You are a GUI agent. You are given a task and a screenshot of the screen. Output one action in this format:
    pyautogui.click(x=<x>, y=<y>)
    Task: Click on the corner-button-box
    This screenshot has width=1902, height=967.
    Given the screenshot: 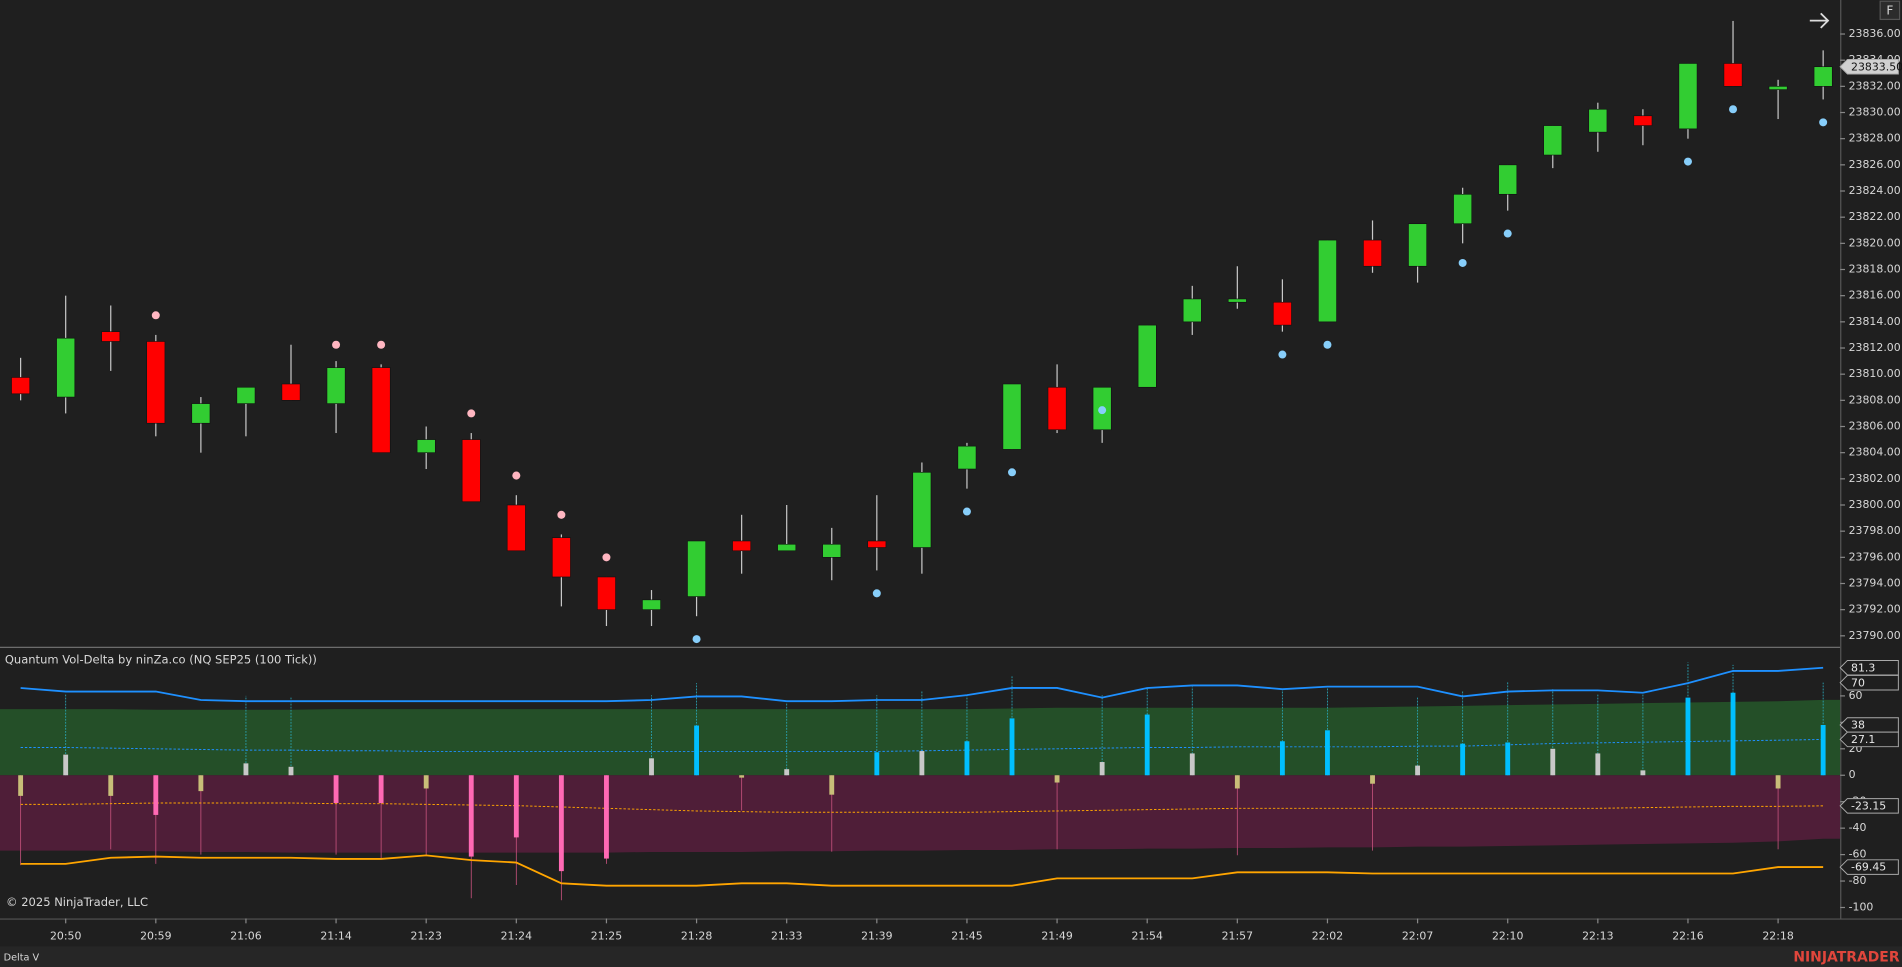 What is the action you would take?
    pyautogui.click(x=1890, y=10)
    